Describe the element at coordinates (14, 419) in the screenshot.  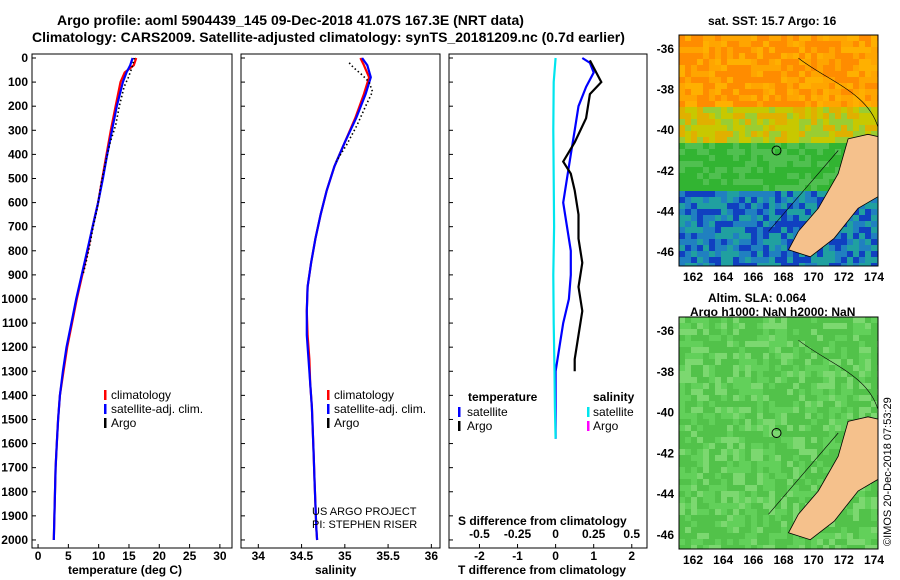
I see `depth-tick-label: 1500` at that location.